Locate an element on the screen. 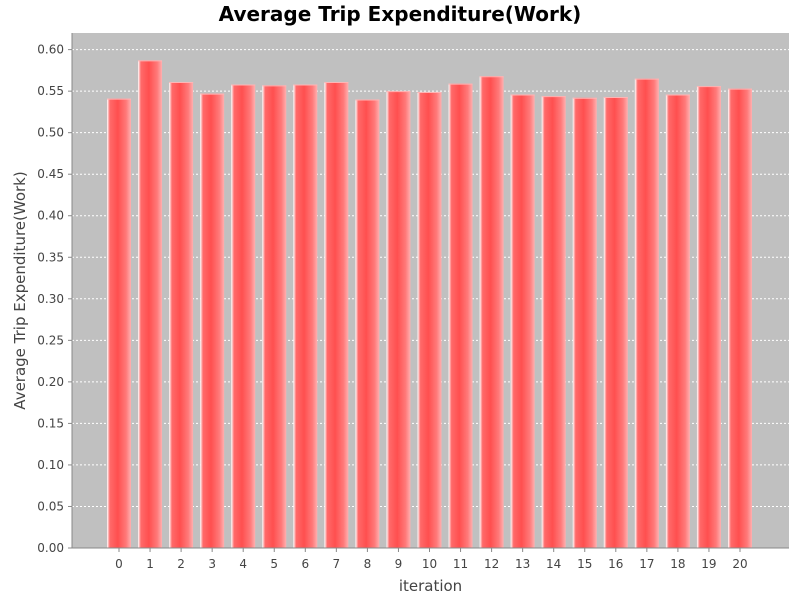 The height and width of the screenshot is (600, 800). x-tick-label: 14 is located at coordinates (553, 564).